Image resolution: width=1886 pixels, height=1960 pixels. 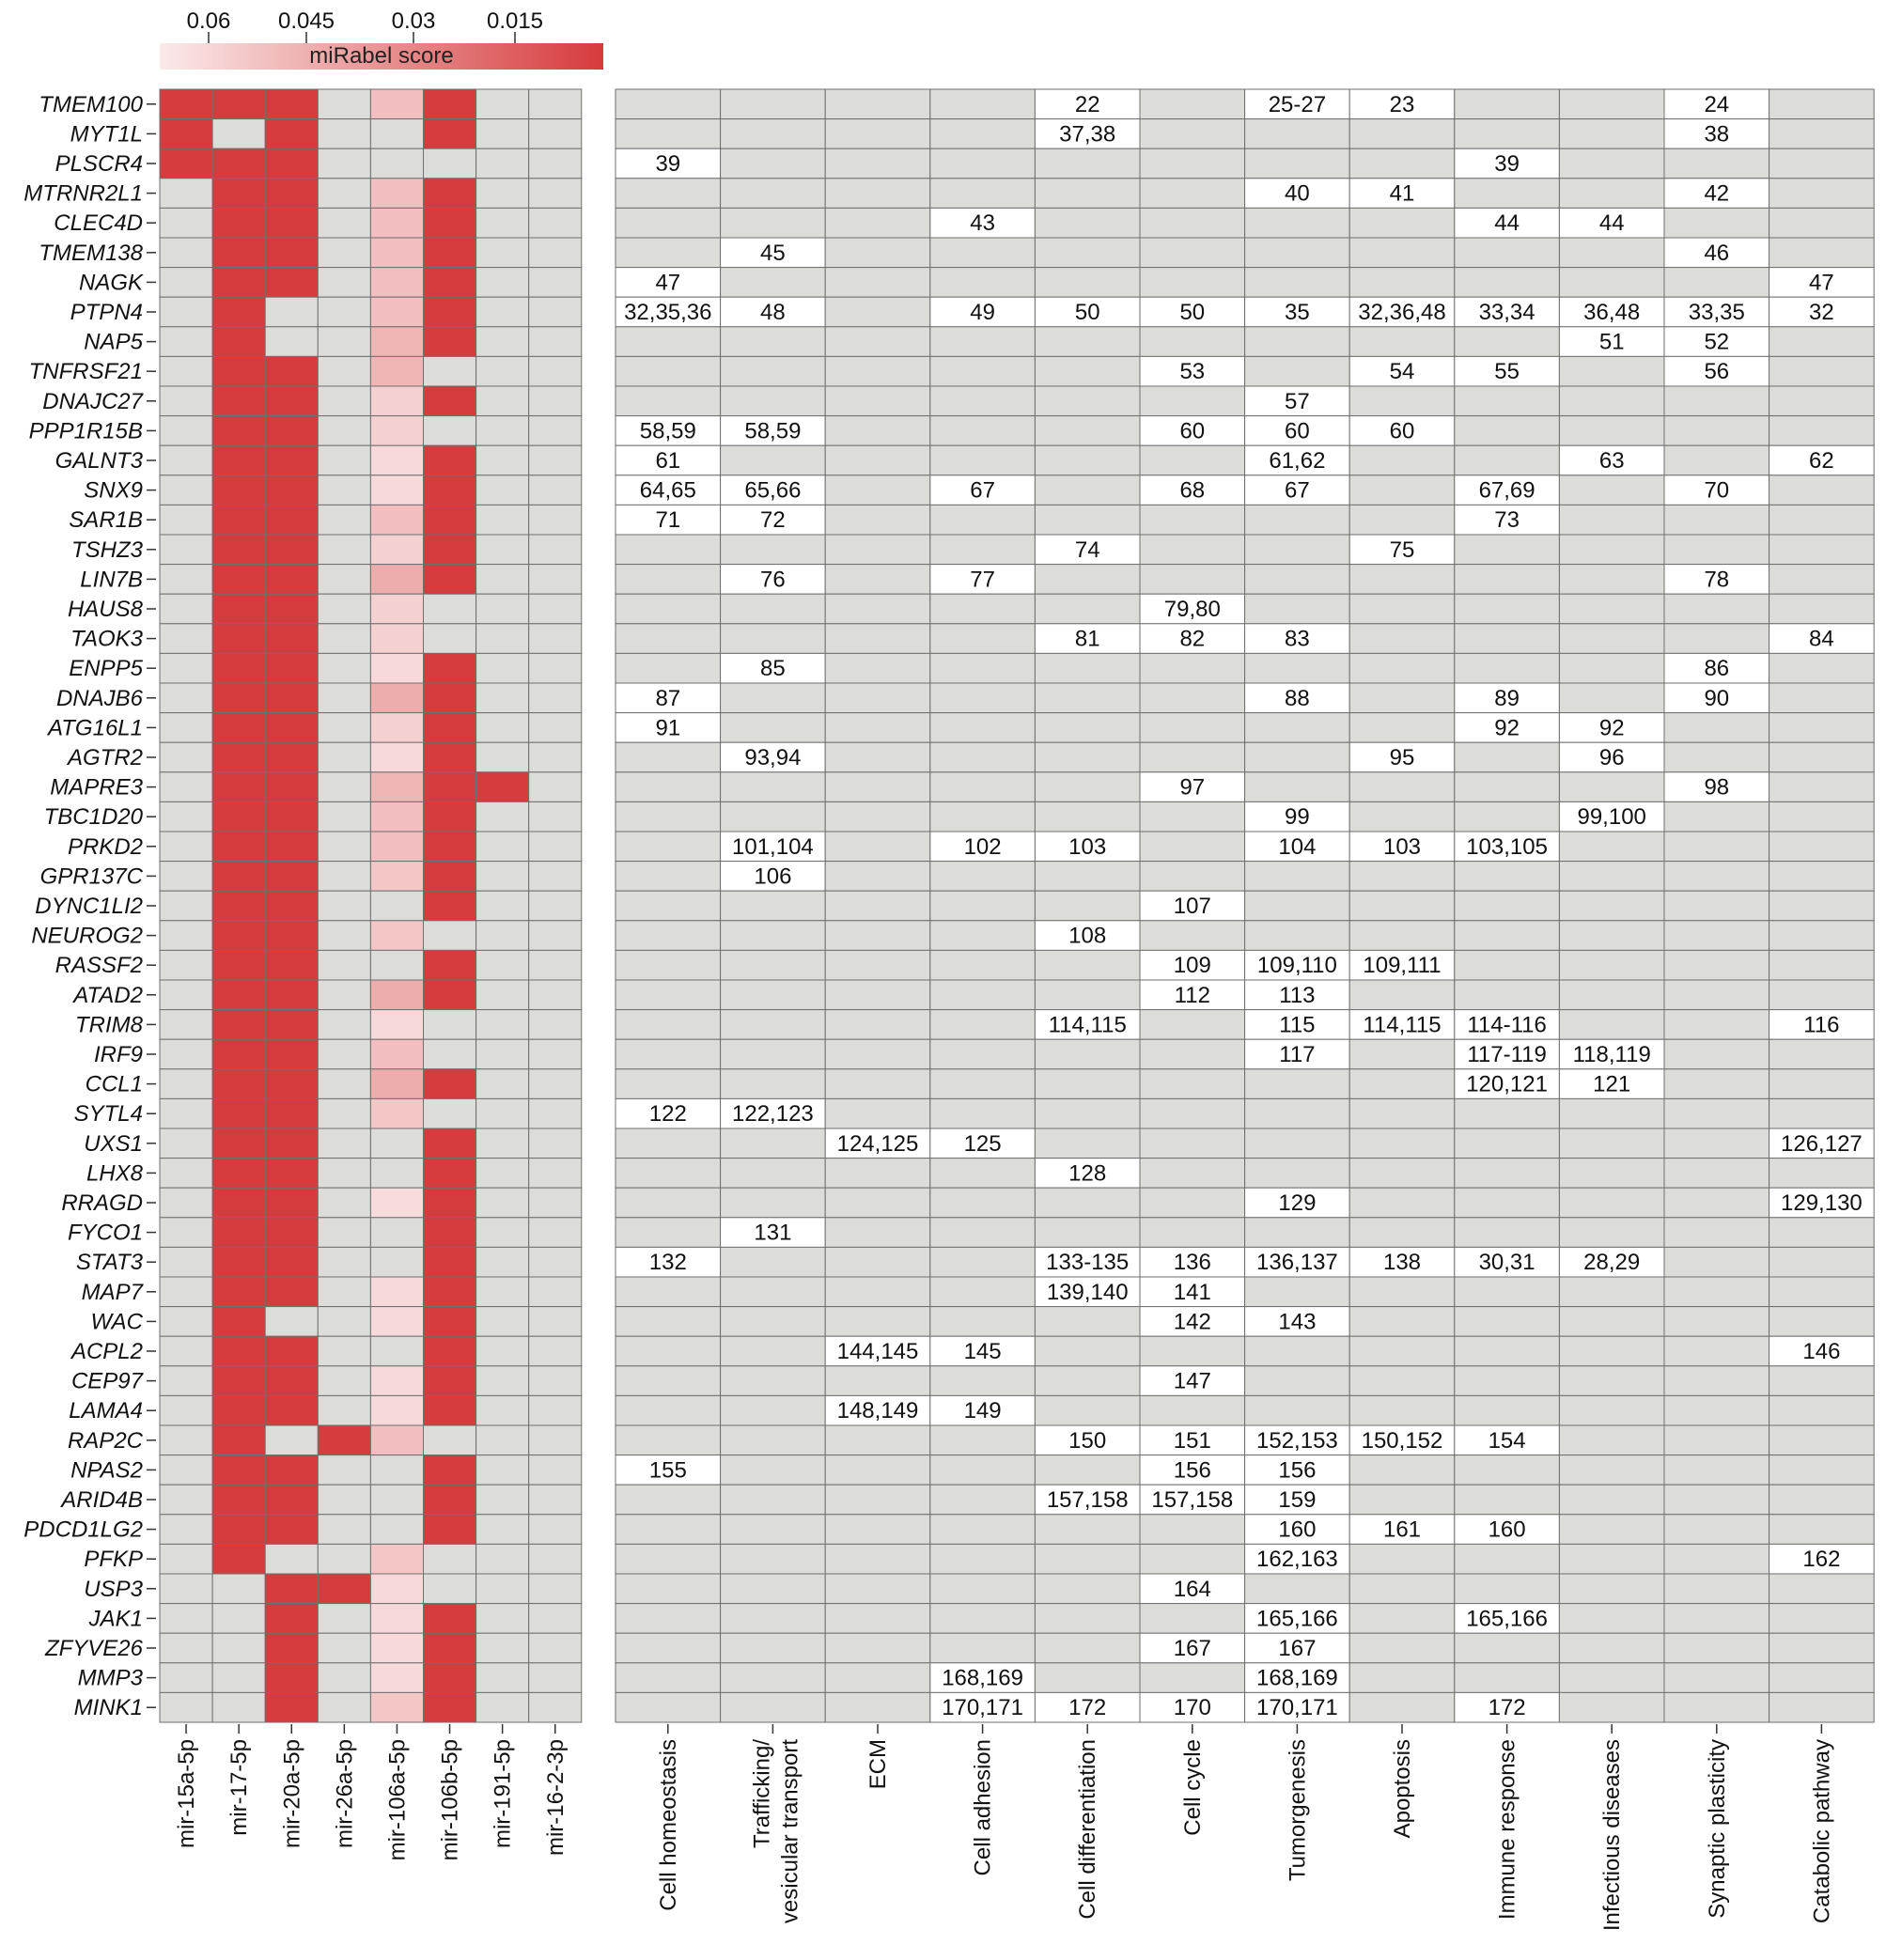 What do you see at coordinates (1716, 491) in the screenshot?
I see `annotation-label: 70` at bounding box center [1716, 491].